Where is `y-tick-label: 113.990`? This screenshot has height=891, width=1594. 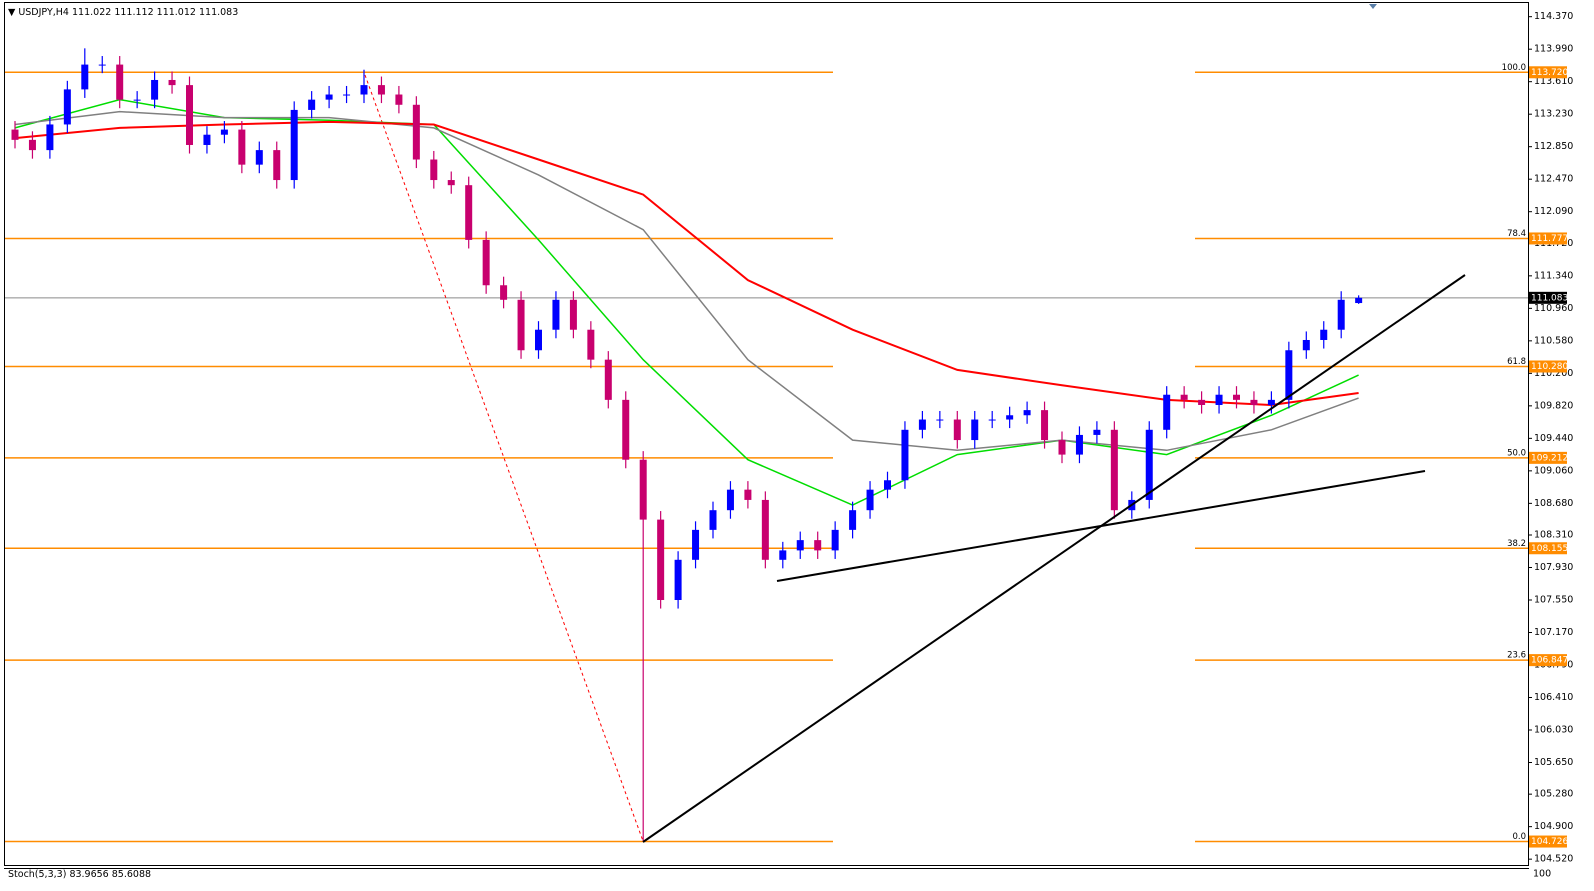 y-tick-label: 113.990 is located at coordinates (1553, 49).